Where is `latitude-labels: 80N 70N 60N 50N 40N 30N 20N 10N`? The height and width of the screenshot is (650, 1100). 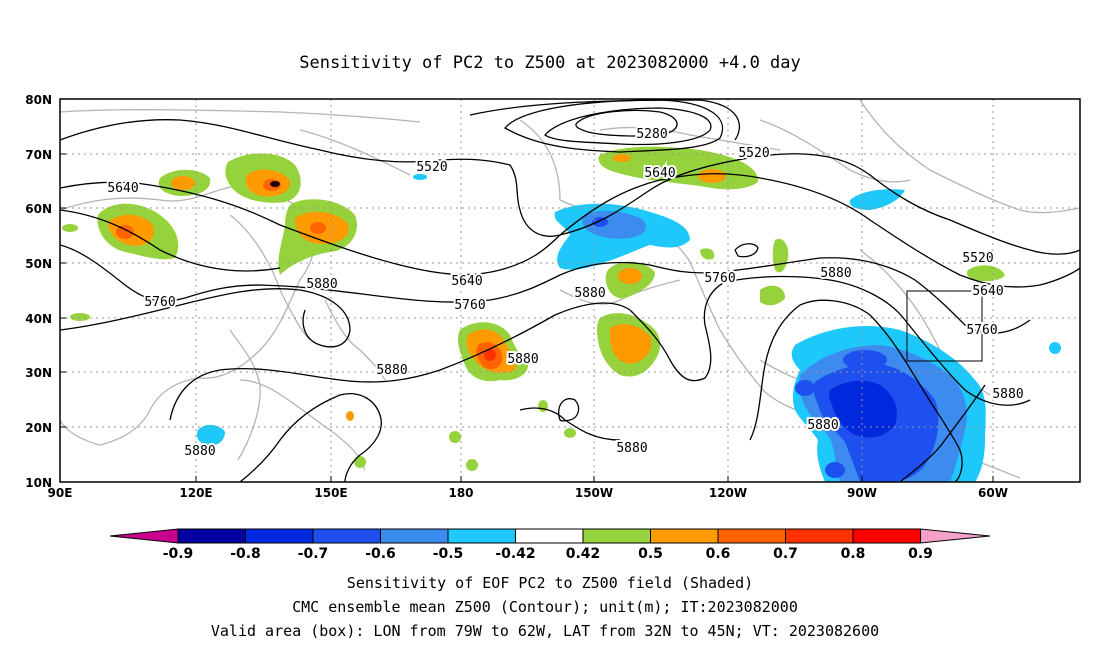
latitude-labels: 80N 70N 60N 50N 40N 30N 20N 10N is located at coordinates (38, 291).